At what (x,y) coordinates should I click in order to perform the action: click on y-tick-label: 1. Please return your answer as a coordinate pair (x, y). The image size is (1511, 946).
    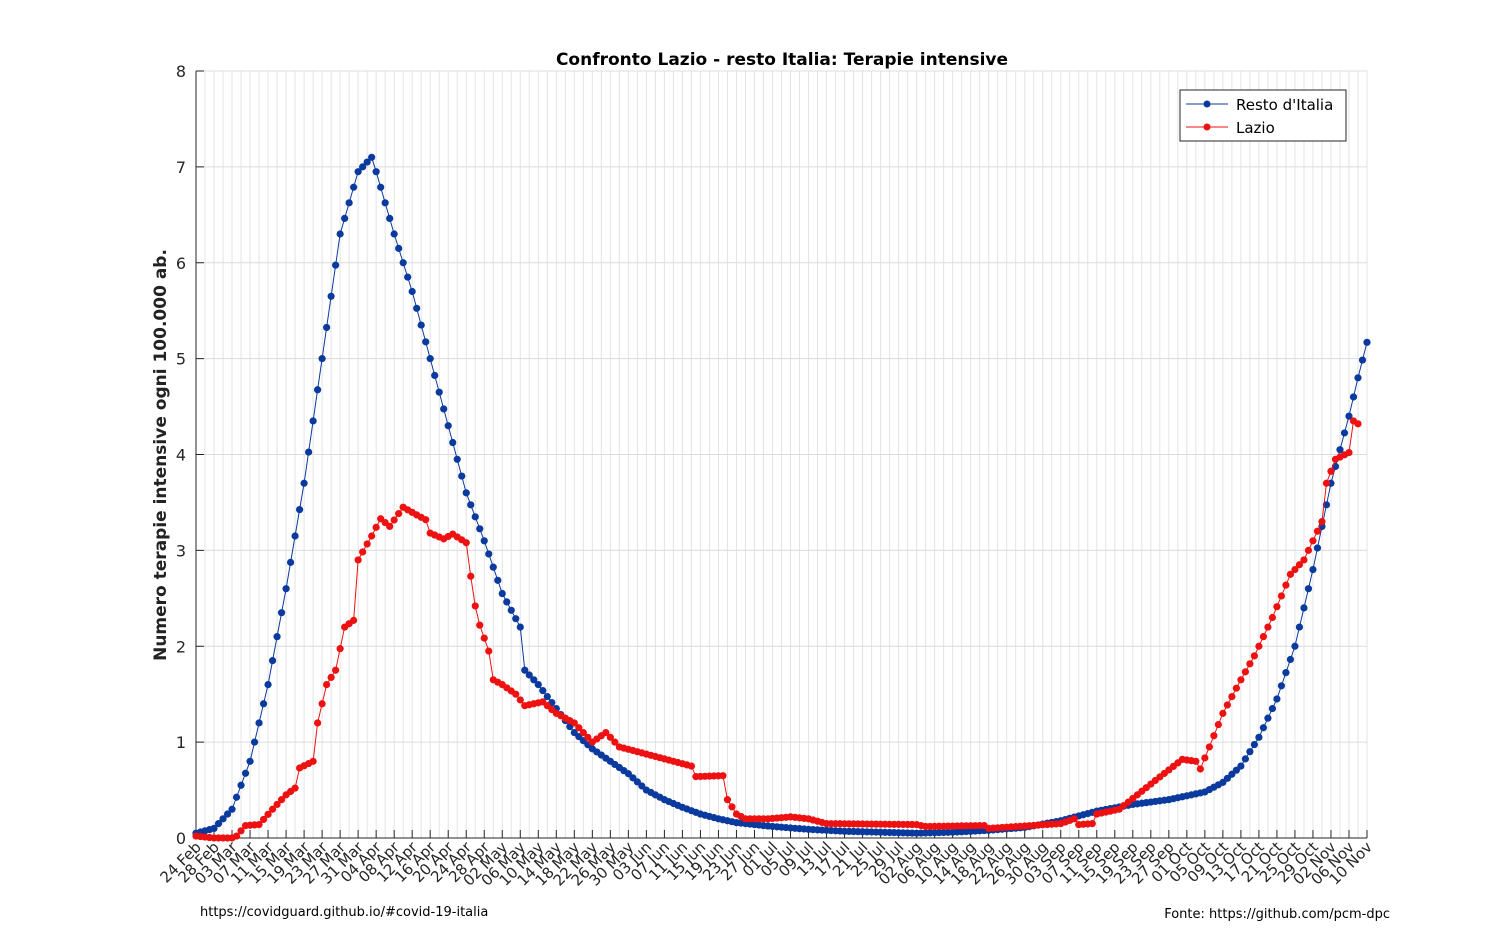
    Looking at the image, I should click on (181, 742).